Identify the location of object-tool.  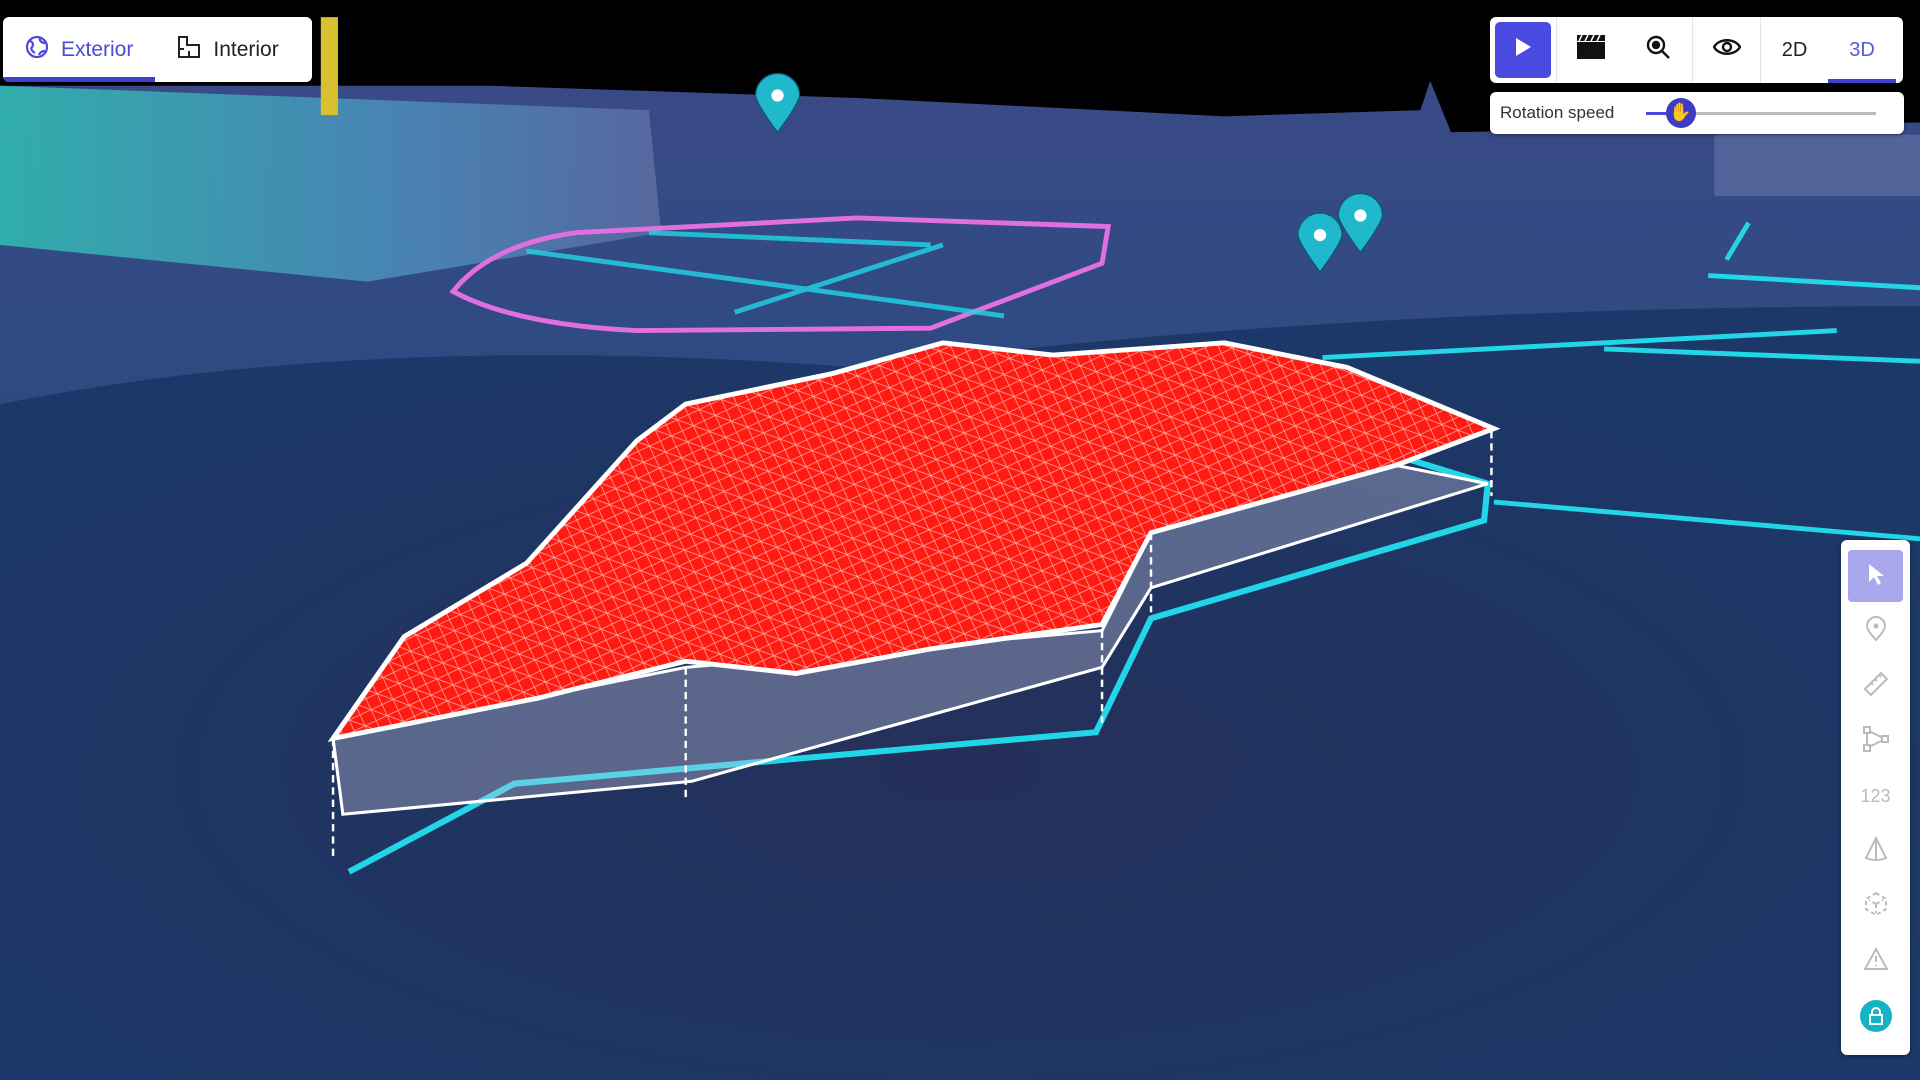
(1875, 906).